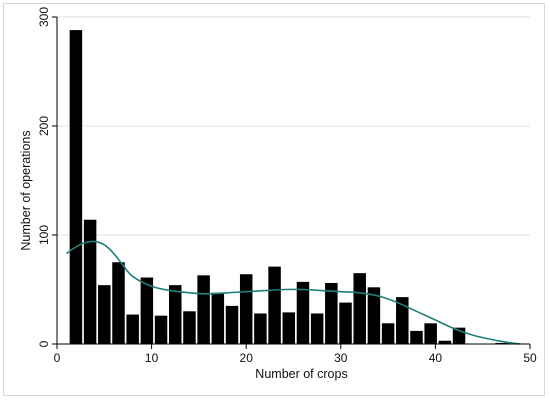 The height and width of the screenshot is (401, 550). I want to click on y-tick-label: 100, so click(44, 235).